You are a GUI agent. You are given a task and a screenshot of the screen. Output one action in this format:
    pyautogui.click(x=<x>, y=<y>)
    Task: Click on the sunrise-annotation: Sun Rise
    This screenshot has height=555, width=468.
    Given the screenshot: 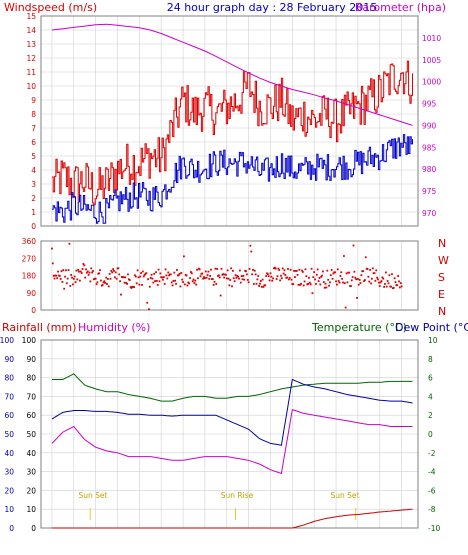 What is the action you would take?
    pyautogui.click(x=237, y=495)
    